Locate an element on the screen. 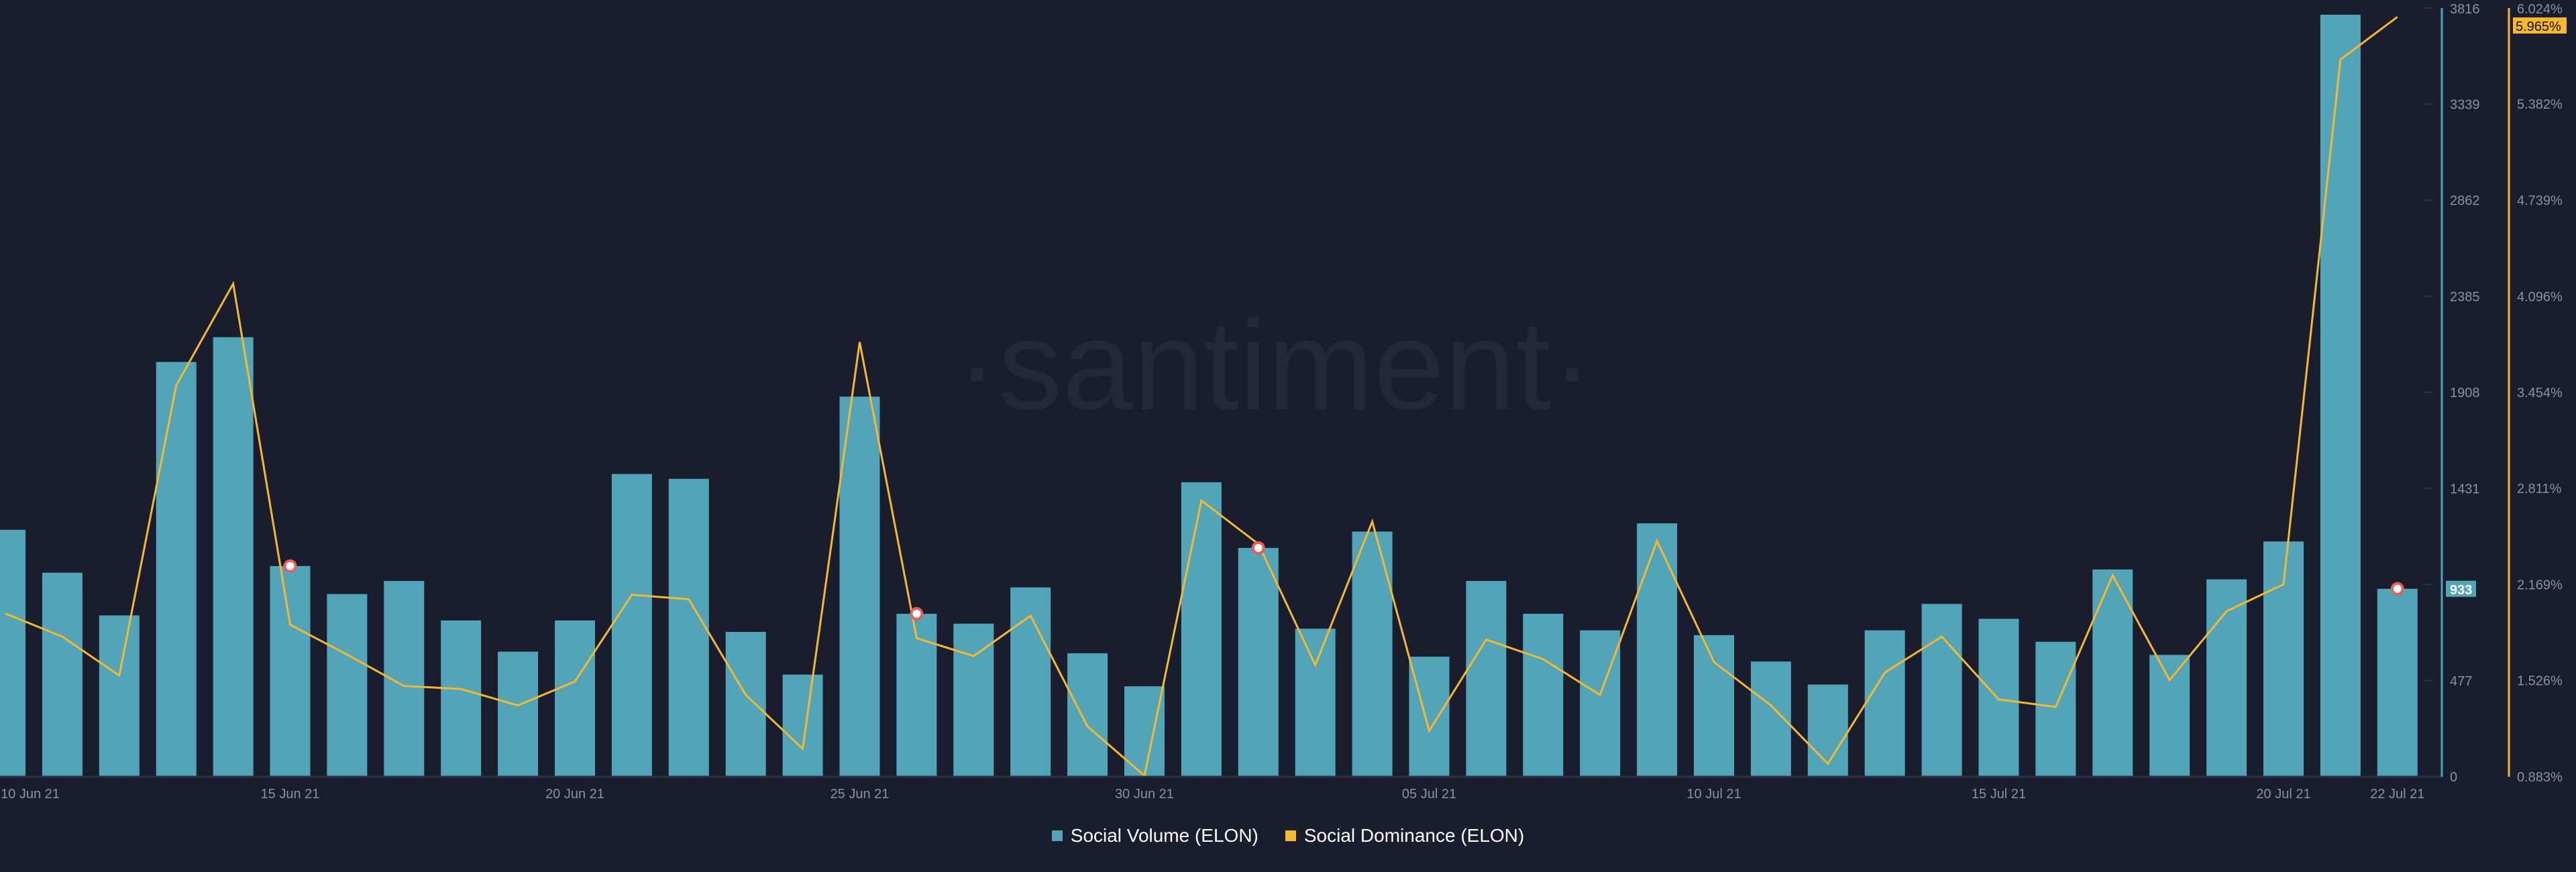  current-dominance-label: 5.965% is located at coordinates (2538, 26).